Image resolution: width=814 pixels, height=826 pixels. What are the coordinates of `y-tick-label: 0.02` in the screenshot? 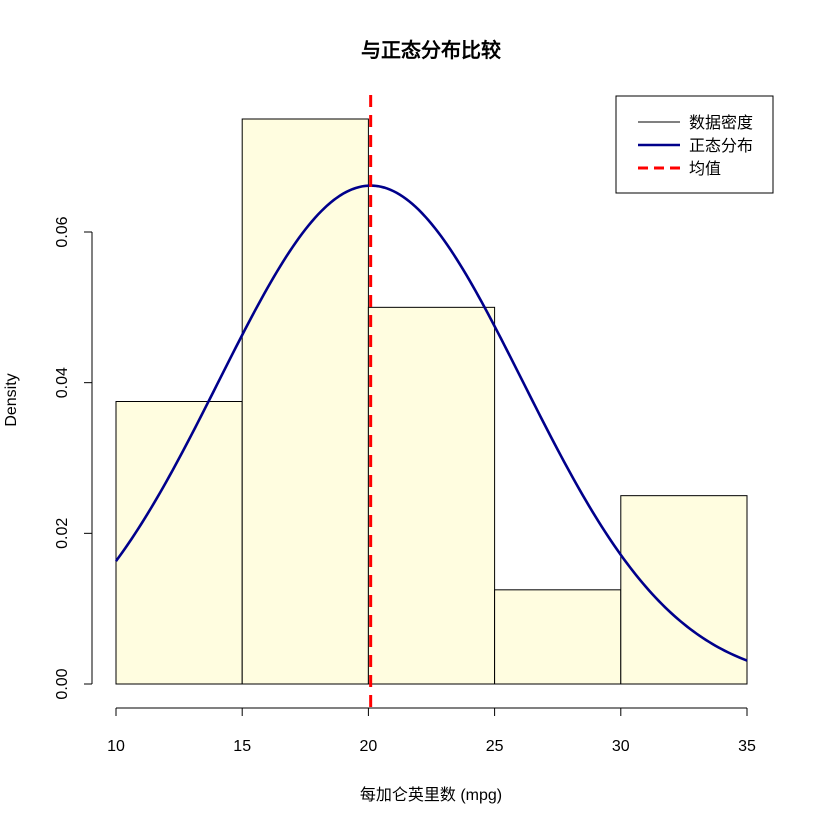 It's located at (62, 533).